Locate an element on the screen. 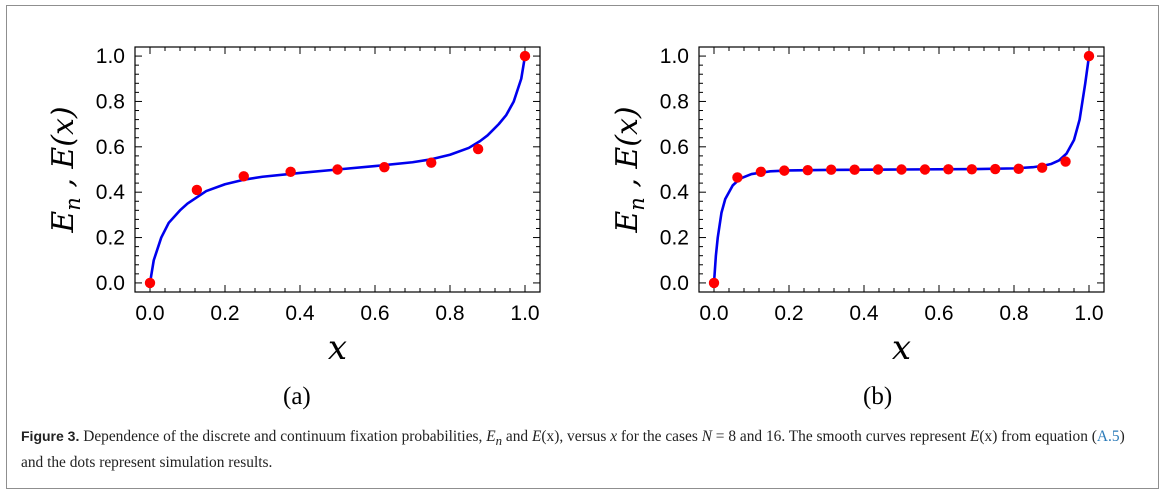  caption-text-5: = 8 and 16. The smooth curves represent is located at coordinates (840, 436).